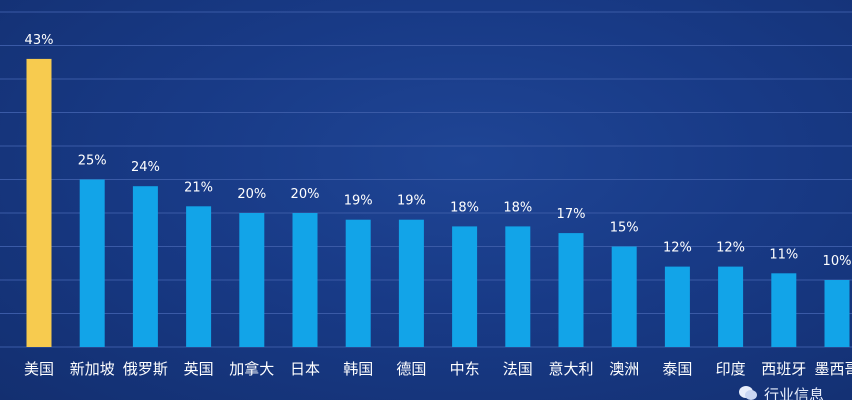  I want to click on category-label: 印度, so click(731, 369).